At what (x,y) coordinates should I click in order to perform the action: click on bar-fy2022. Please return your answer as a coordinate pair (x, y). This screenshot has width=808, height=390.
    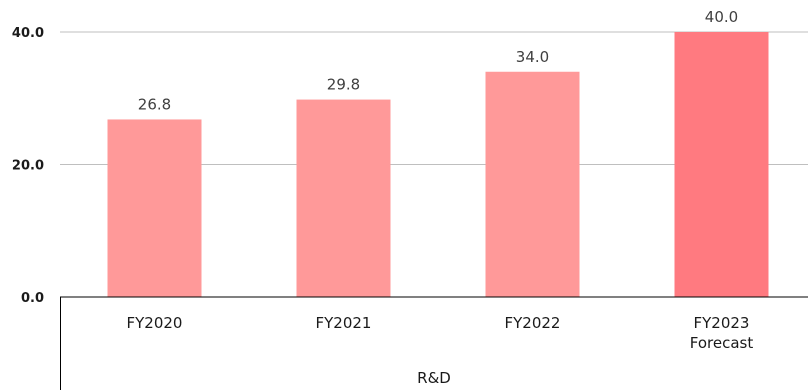
    Looking at the image, I should click on (532, 184).